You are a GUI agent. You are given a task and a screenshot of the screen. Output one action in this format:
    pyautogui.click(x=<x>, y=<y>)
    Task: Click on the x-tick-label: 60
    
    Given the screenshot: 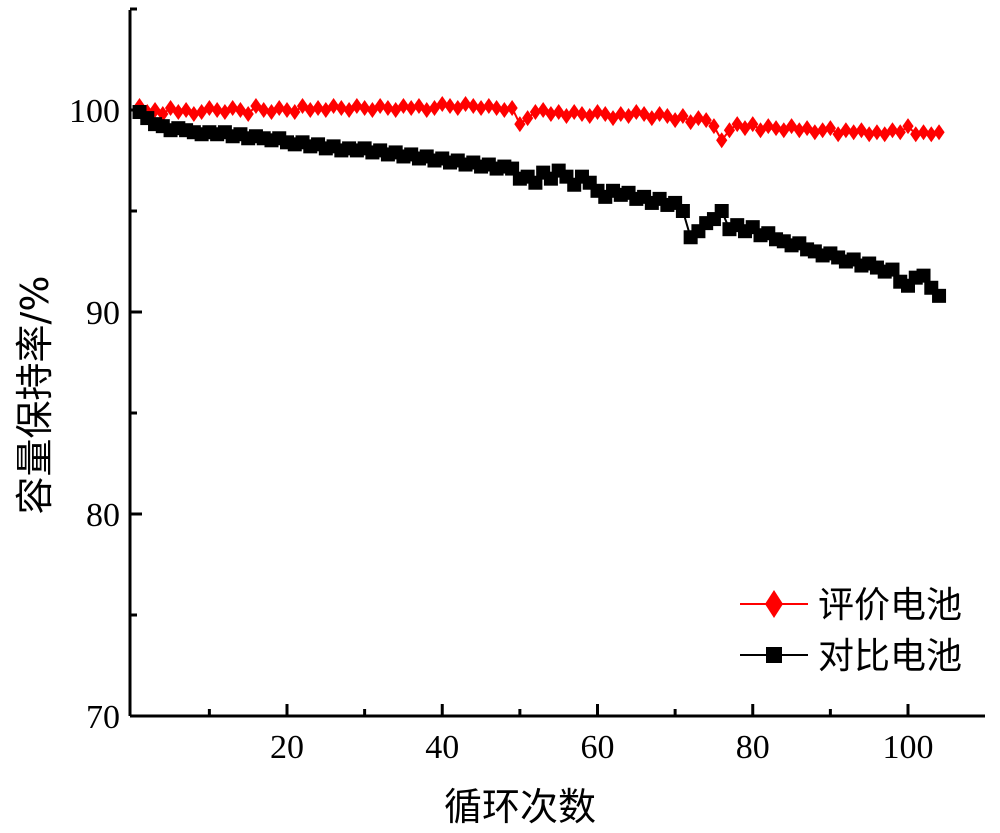 What is the action you would take?
    pyautogui.click(x=598, y=747)
    